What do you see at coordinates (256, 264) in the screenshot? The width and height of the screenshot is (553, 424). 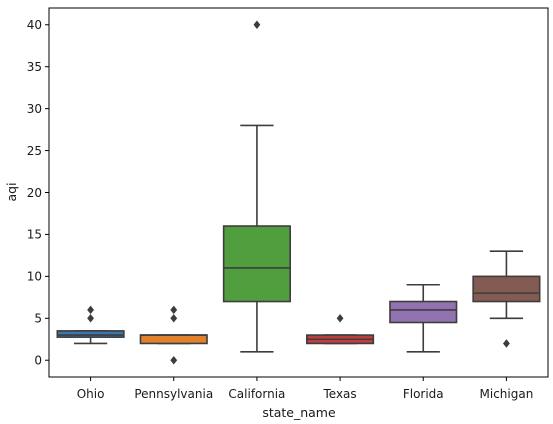 I see `box-california` at bounding box center [256, 264].